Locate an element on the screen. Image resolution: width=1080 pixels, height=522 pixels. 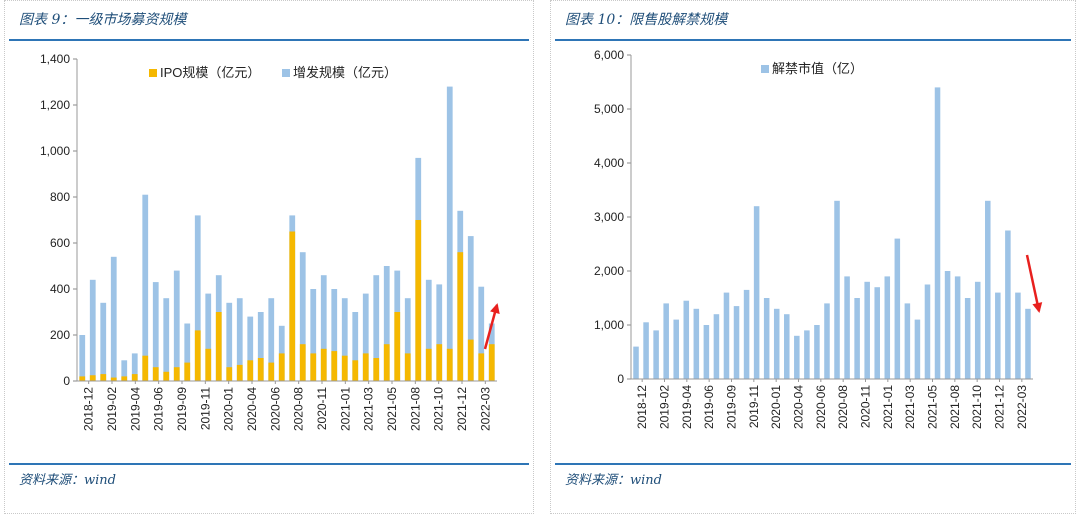
legend-label: IPO规模（亿元） is located at coordinates (210, 72).